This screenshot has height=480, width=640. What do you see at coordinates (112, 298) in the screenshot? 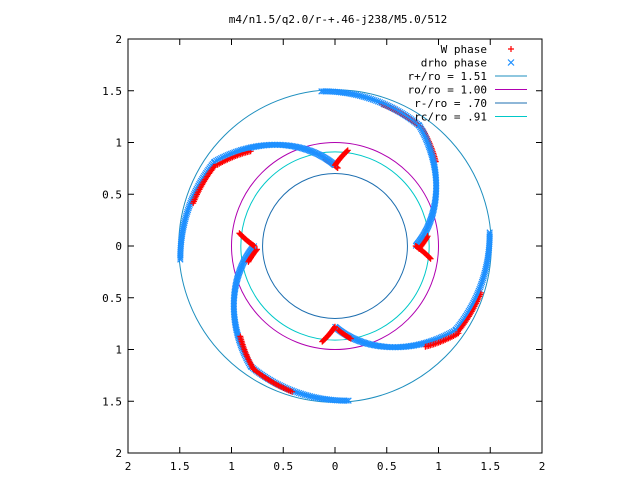
I see `y-tick-label-5: 0.5` at bounding box center [112, 298].